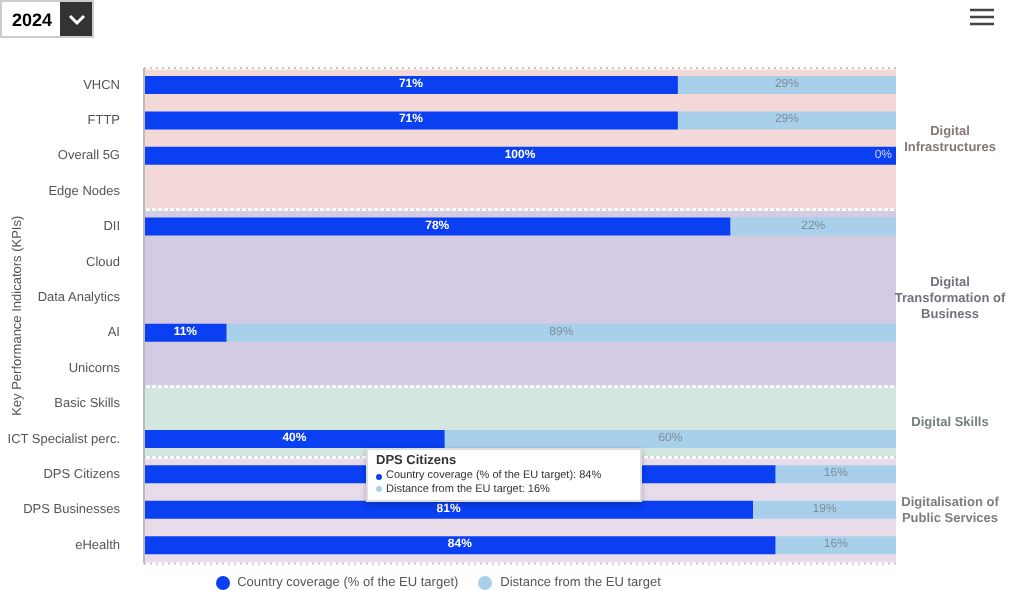  I want to click on year-dropdown: 2024, so click(47, 19).